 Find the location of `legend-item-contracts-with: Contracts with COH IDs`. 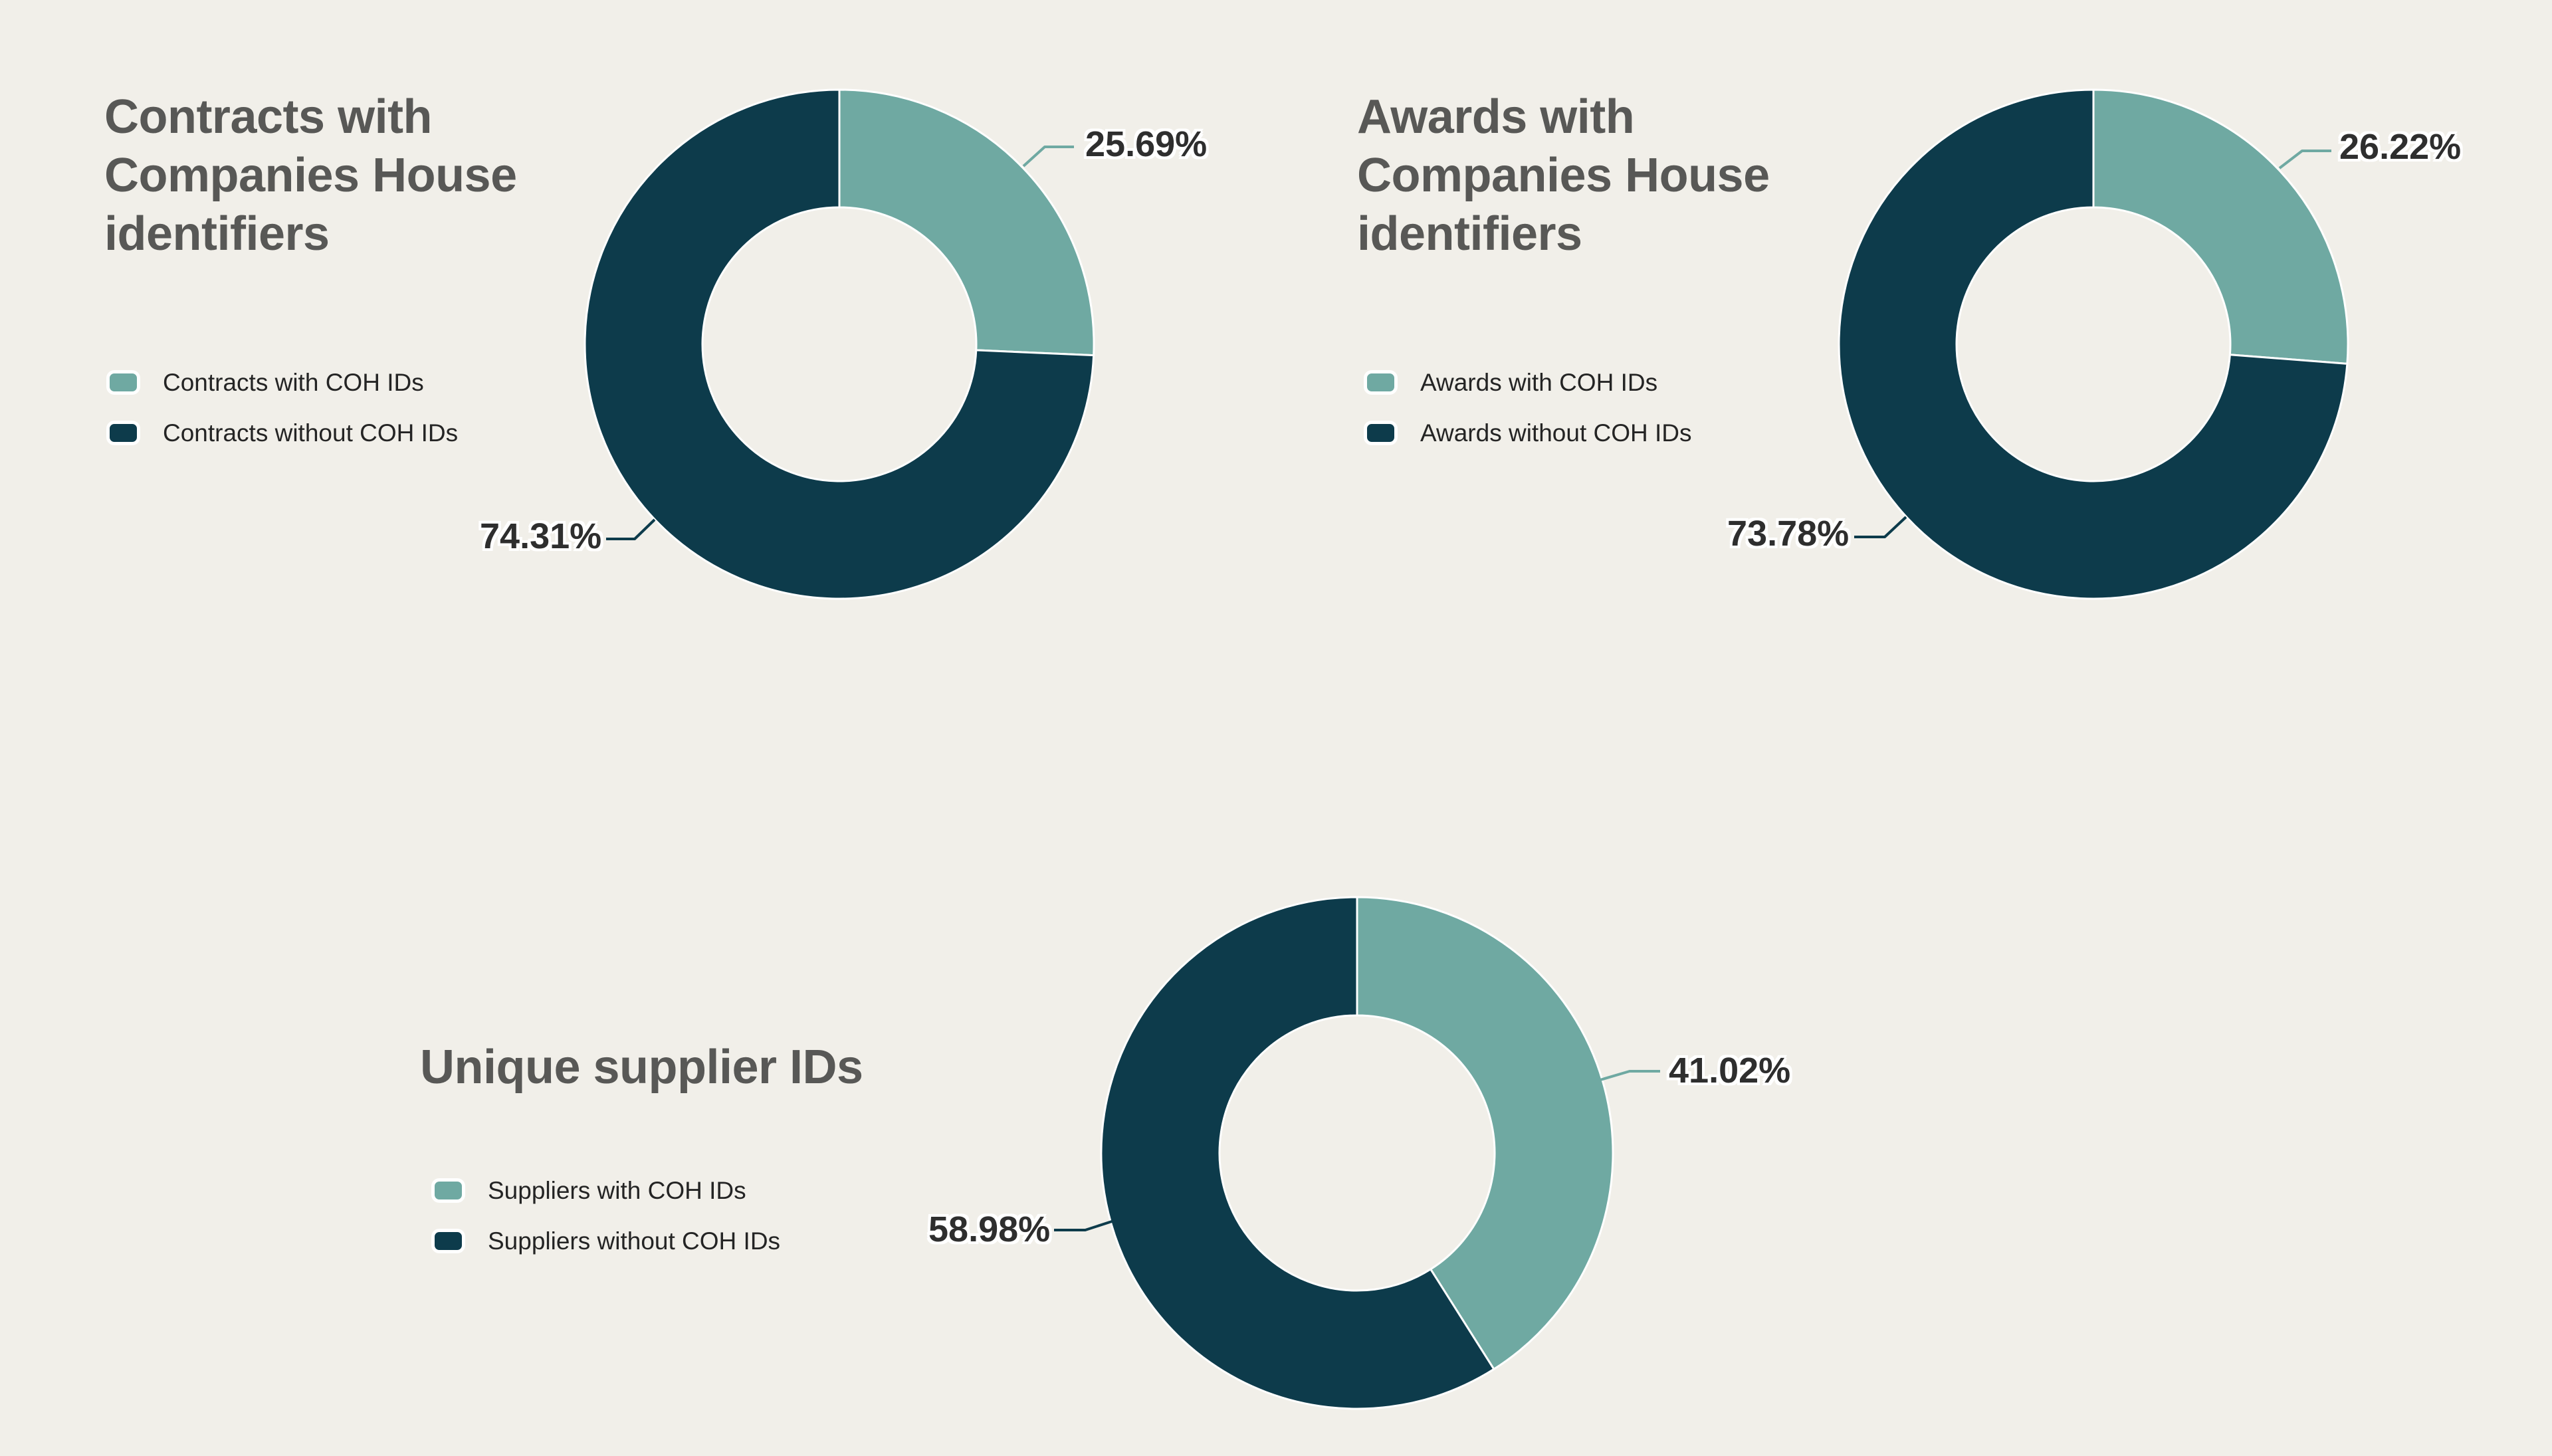

legend-item-contracts-with: Contracts with COH IDs is located at coordinates (282, 382).